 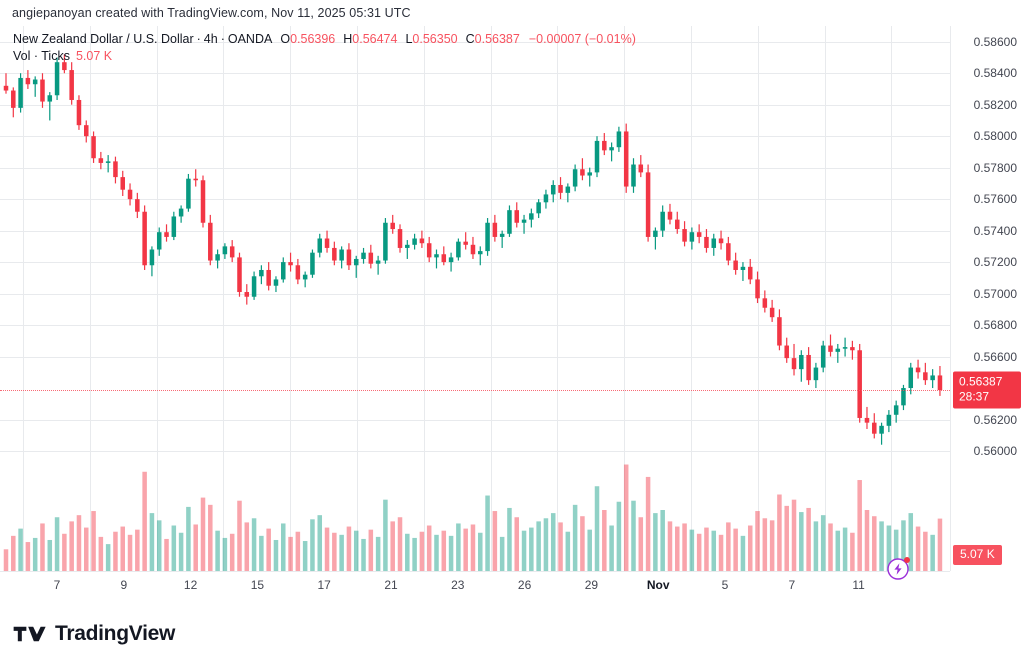 I want to click on current-price-value: 0.56387, so click(x=981, y=381).